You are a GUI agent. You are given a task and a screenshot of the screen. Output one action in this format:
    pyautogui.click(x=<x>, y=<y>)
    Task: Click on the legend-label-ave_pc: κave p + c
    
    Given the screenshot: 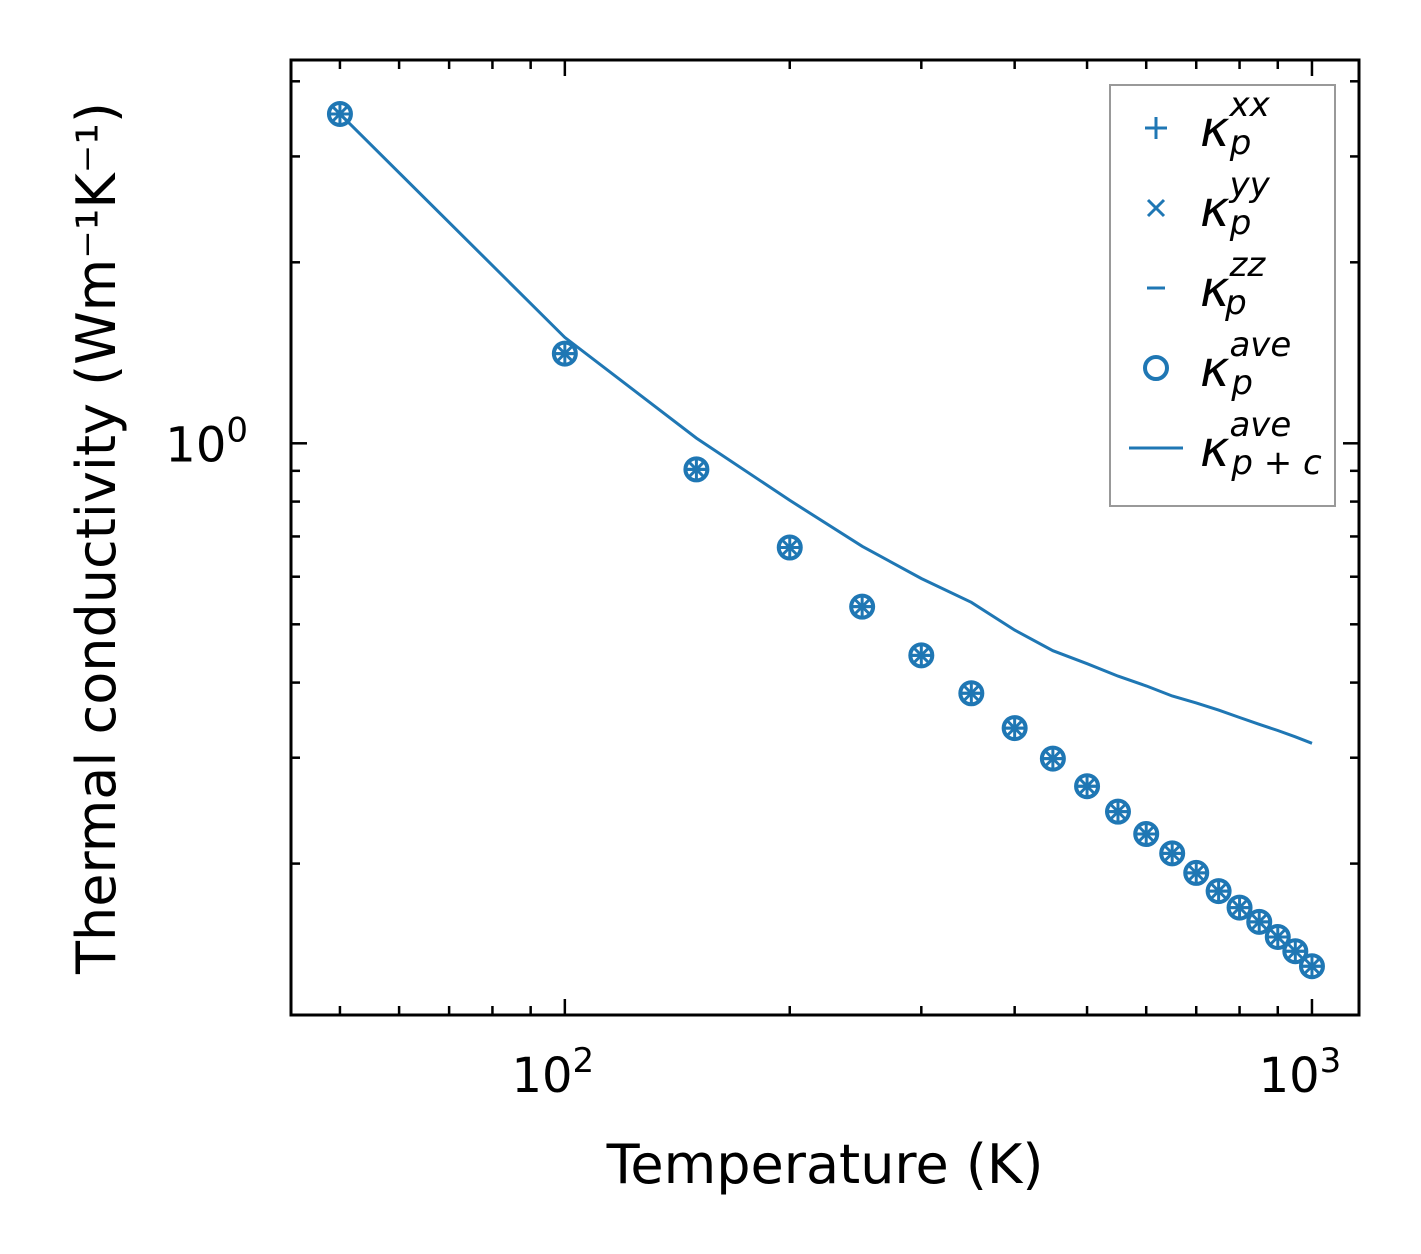 What is the action you would take?
    pyautogui.click(x=1261, y=444)
    